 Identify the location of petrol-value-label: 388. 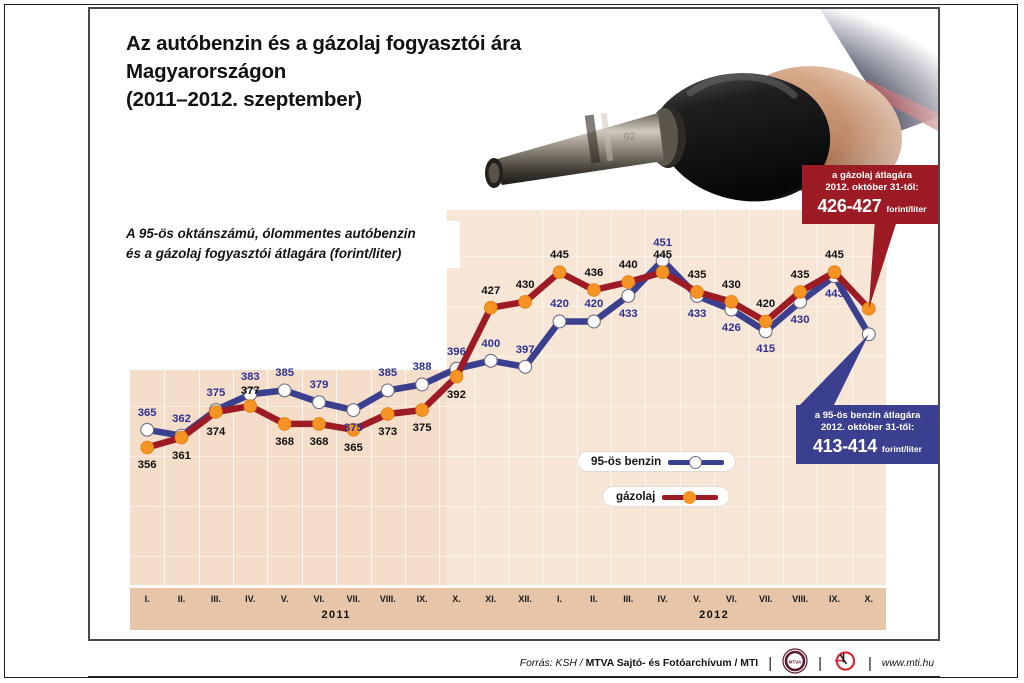
(422, 367).